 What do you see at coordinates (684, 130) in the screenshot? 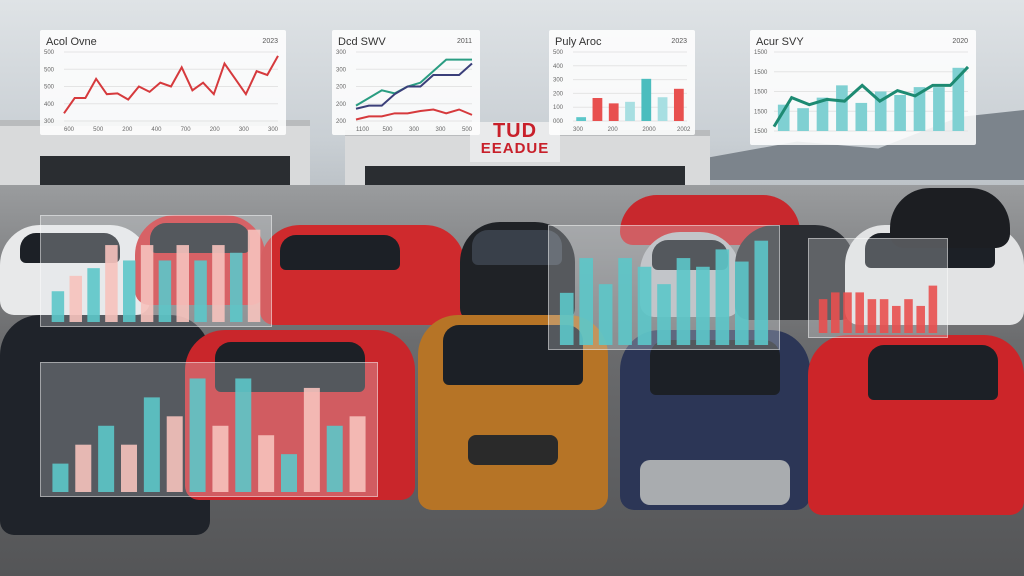
I see `x-tick-label: 2002` at bounding box center [684, 130].